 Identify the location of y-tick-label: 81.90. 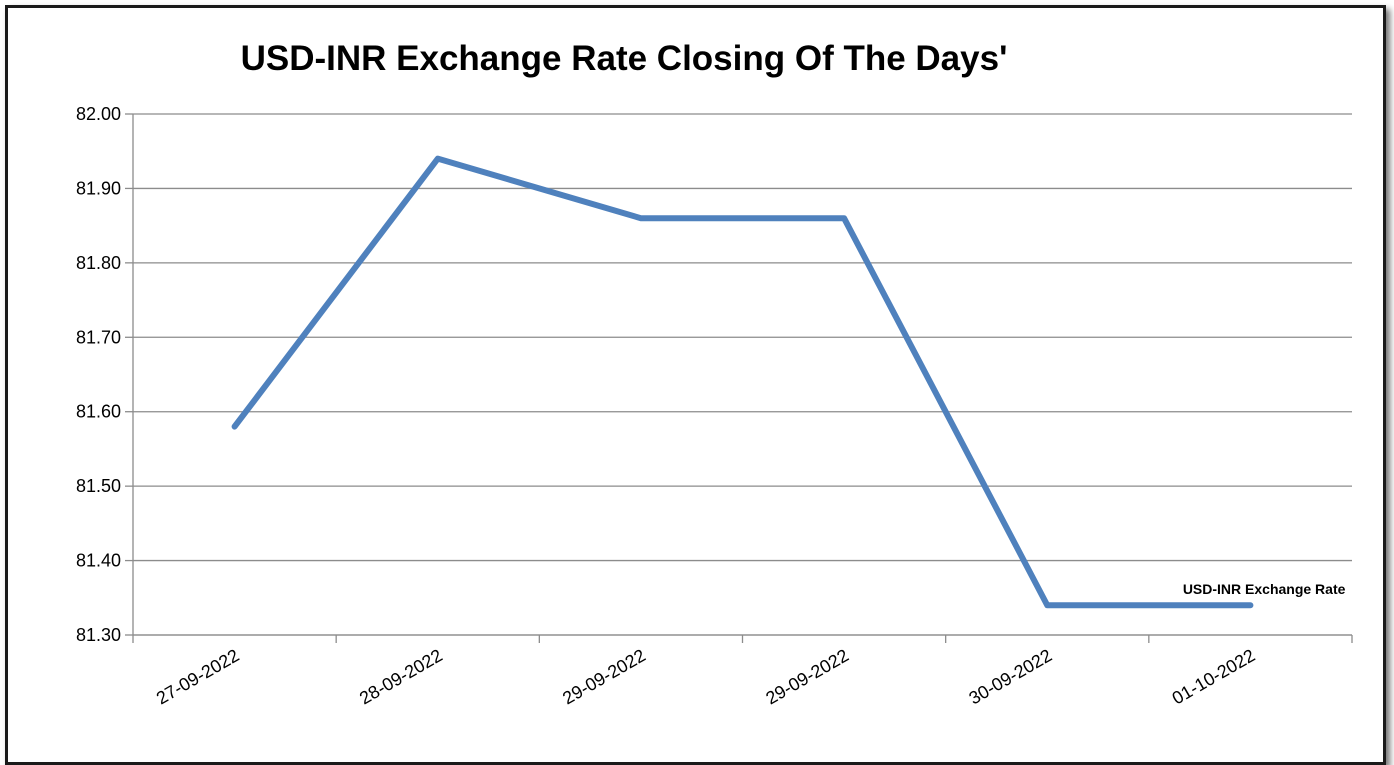
(98, 188).